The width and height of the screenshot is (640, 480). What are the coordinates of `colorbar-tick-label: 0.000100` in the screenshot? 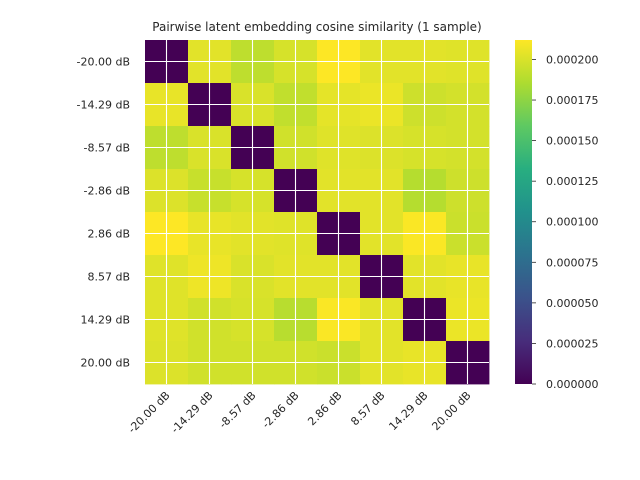 It's located at (572, 222).